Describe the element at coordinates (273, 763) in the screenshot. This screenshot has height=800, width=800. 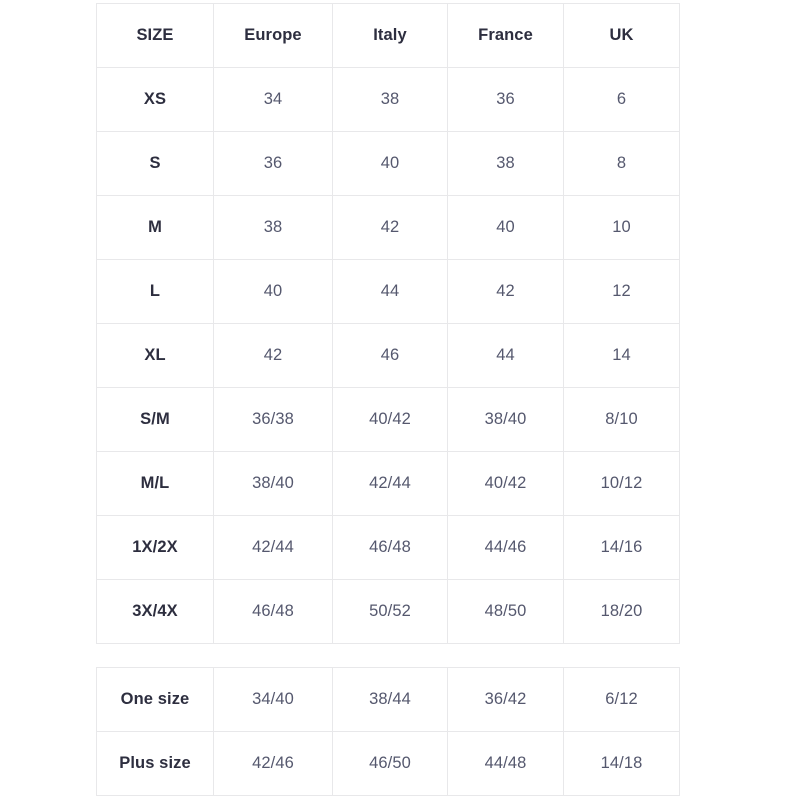
I see `cell-europe: 42/46` at that location.